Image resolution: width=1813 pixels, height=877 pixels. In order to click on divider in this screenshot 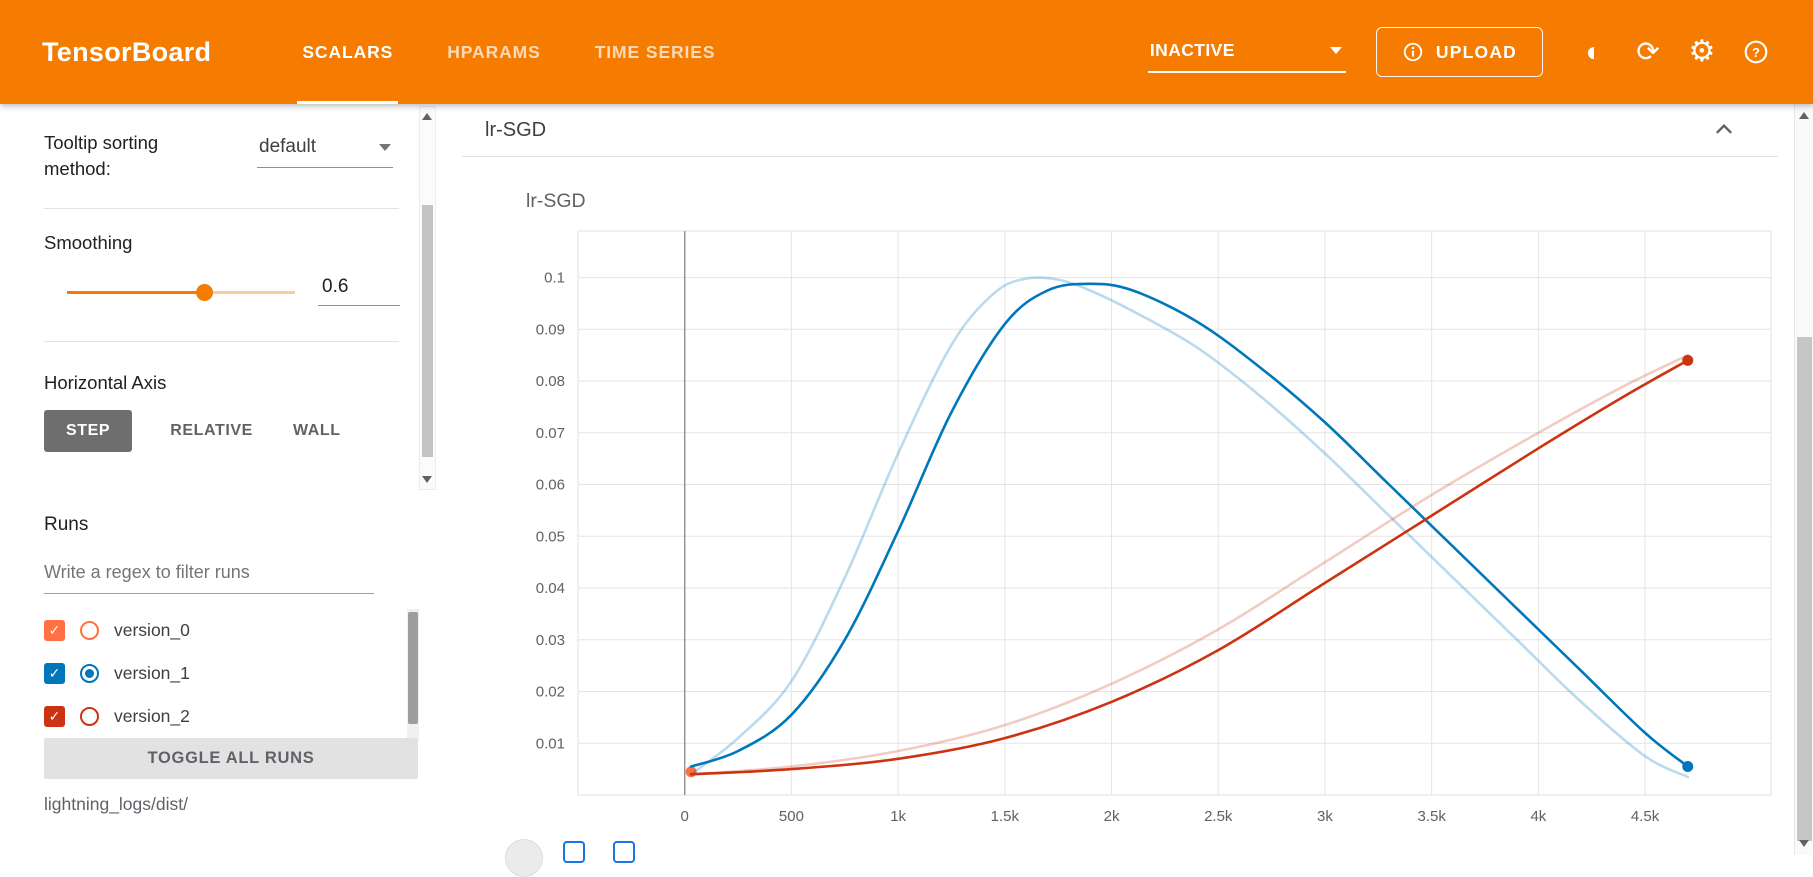, I will do `click(221, 341)`.